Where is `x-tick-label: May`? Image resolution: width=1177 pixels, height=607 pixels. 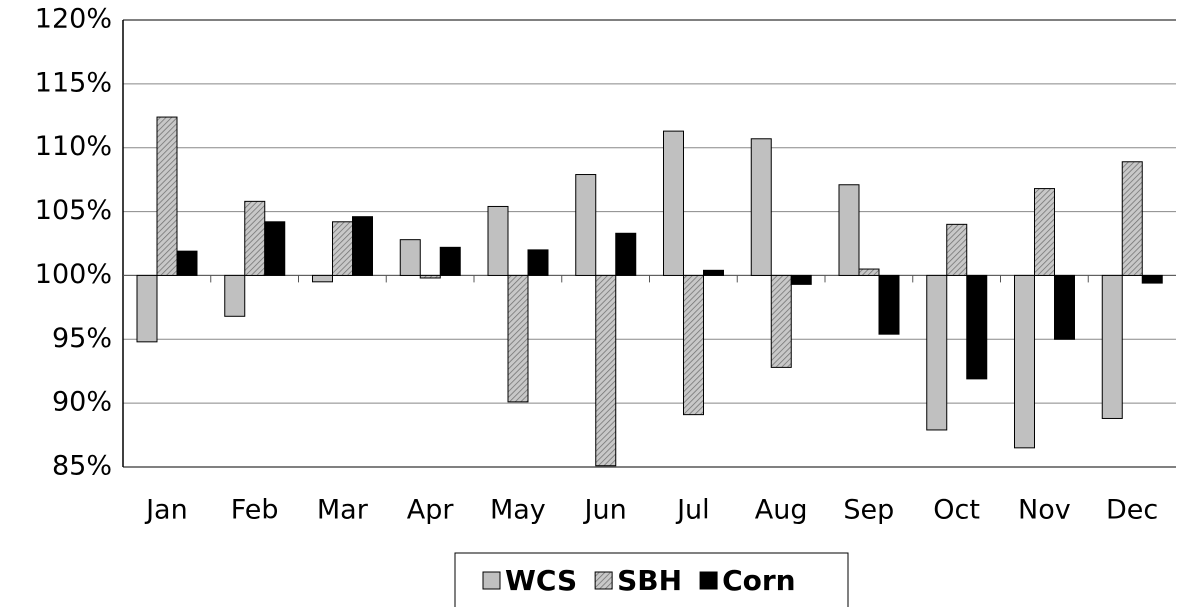
x-tick-label: May is located at coordinates (518, 510).